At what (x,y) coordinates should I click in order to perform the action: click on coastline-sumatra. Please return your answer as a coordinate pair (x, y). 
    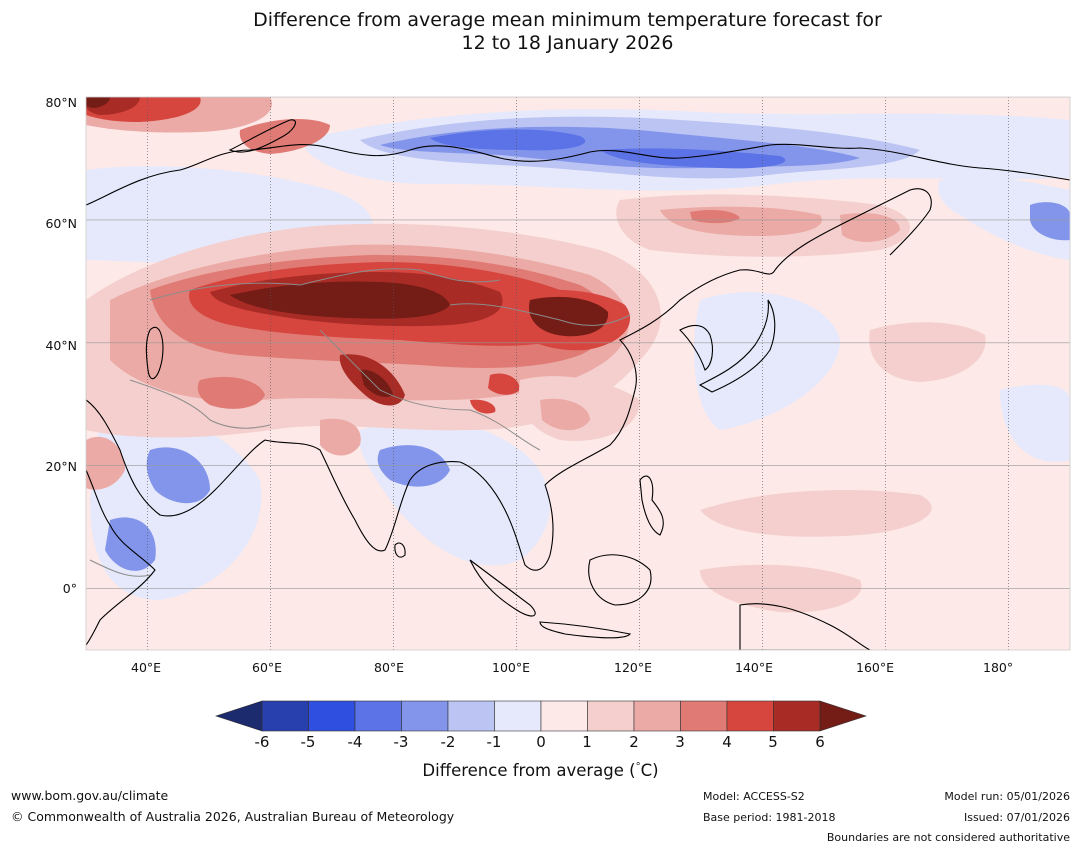
    Looking at the image, I should click on (502, 588).